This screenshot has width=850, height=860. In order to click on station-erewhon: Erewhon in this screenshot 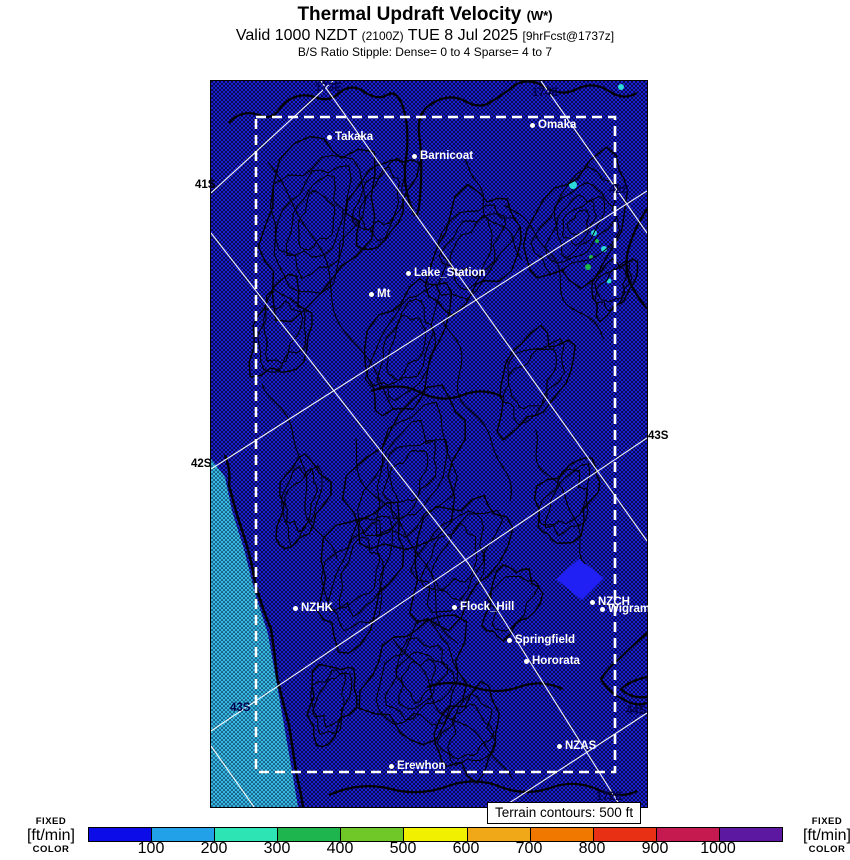, I will do `click(417, 766)`.